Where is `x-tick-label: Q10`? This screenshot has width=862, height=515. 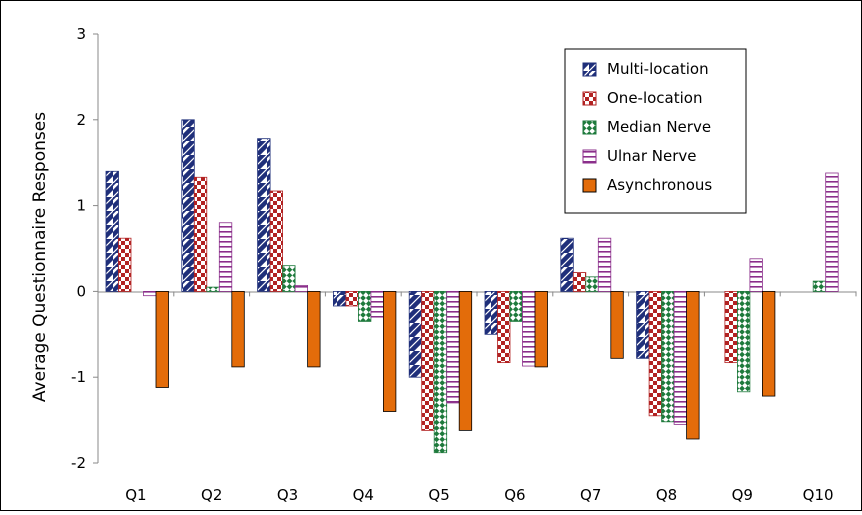 x-tick-label: Q10 is located at coordinates (818, 495).